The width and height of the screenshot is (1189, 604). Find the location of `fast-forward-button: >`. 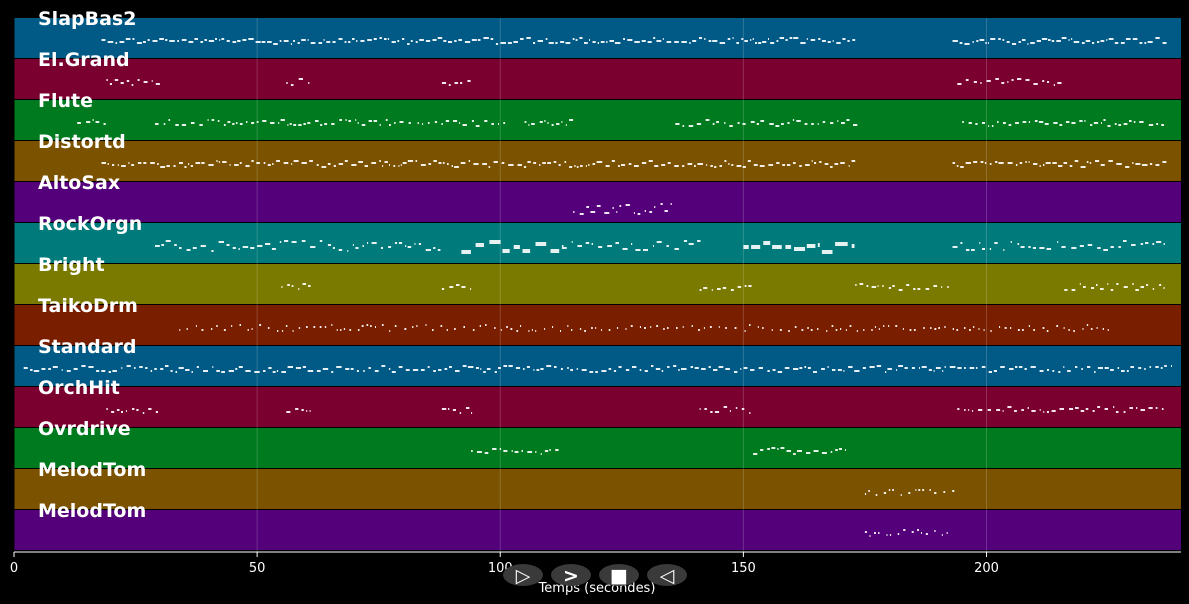

fast-forward-button: > is located at coordinates (571, 575).